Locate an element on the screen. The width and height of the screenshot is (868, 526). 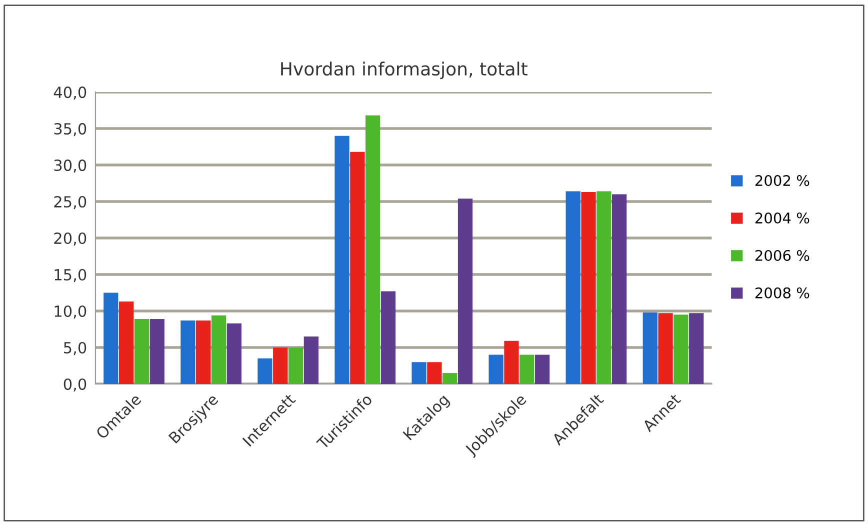
y-tick-label: 0,0 is located at coordinates (75, 385).